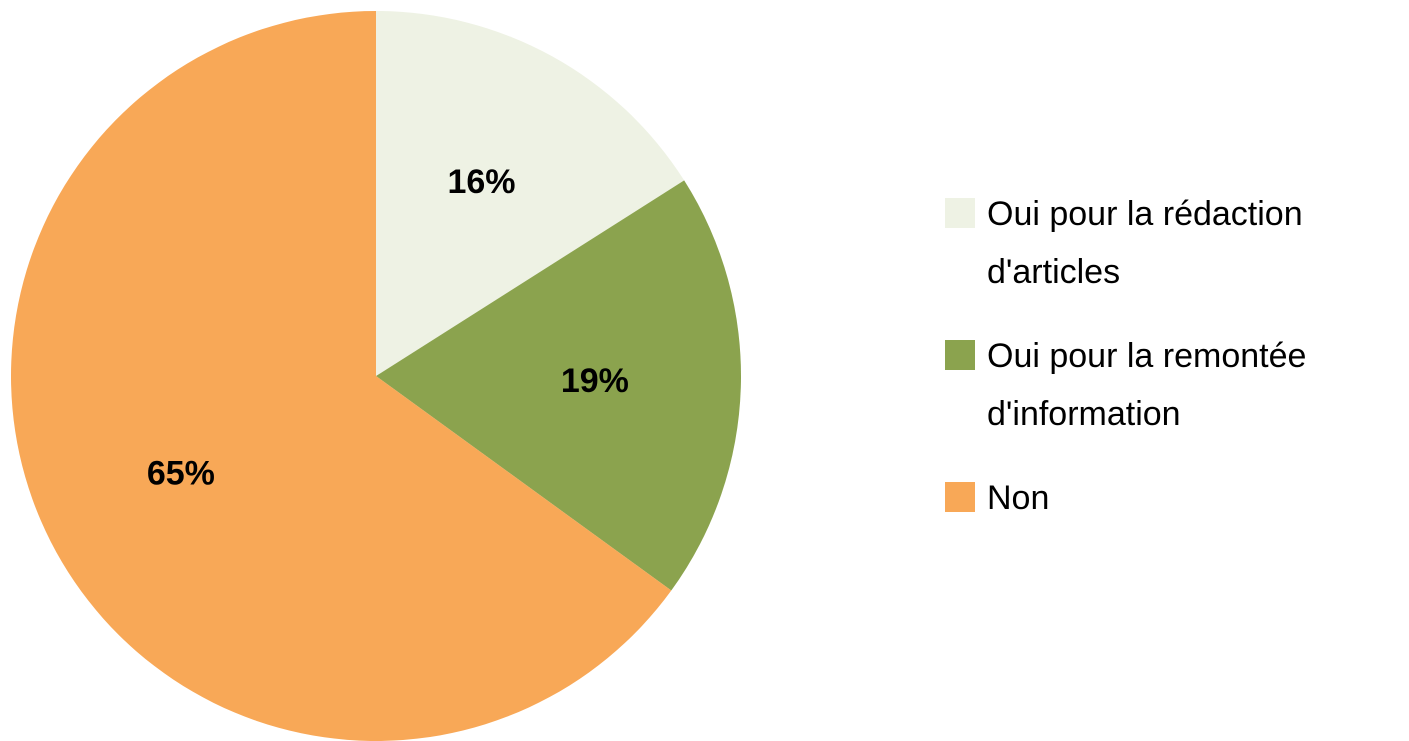 The image size is (1409, 741). I want to click on legend-item: Oui pour la rédaction d'articles, so click(1172, 243).